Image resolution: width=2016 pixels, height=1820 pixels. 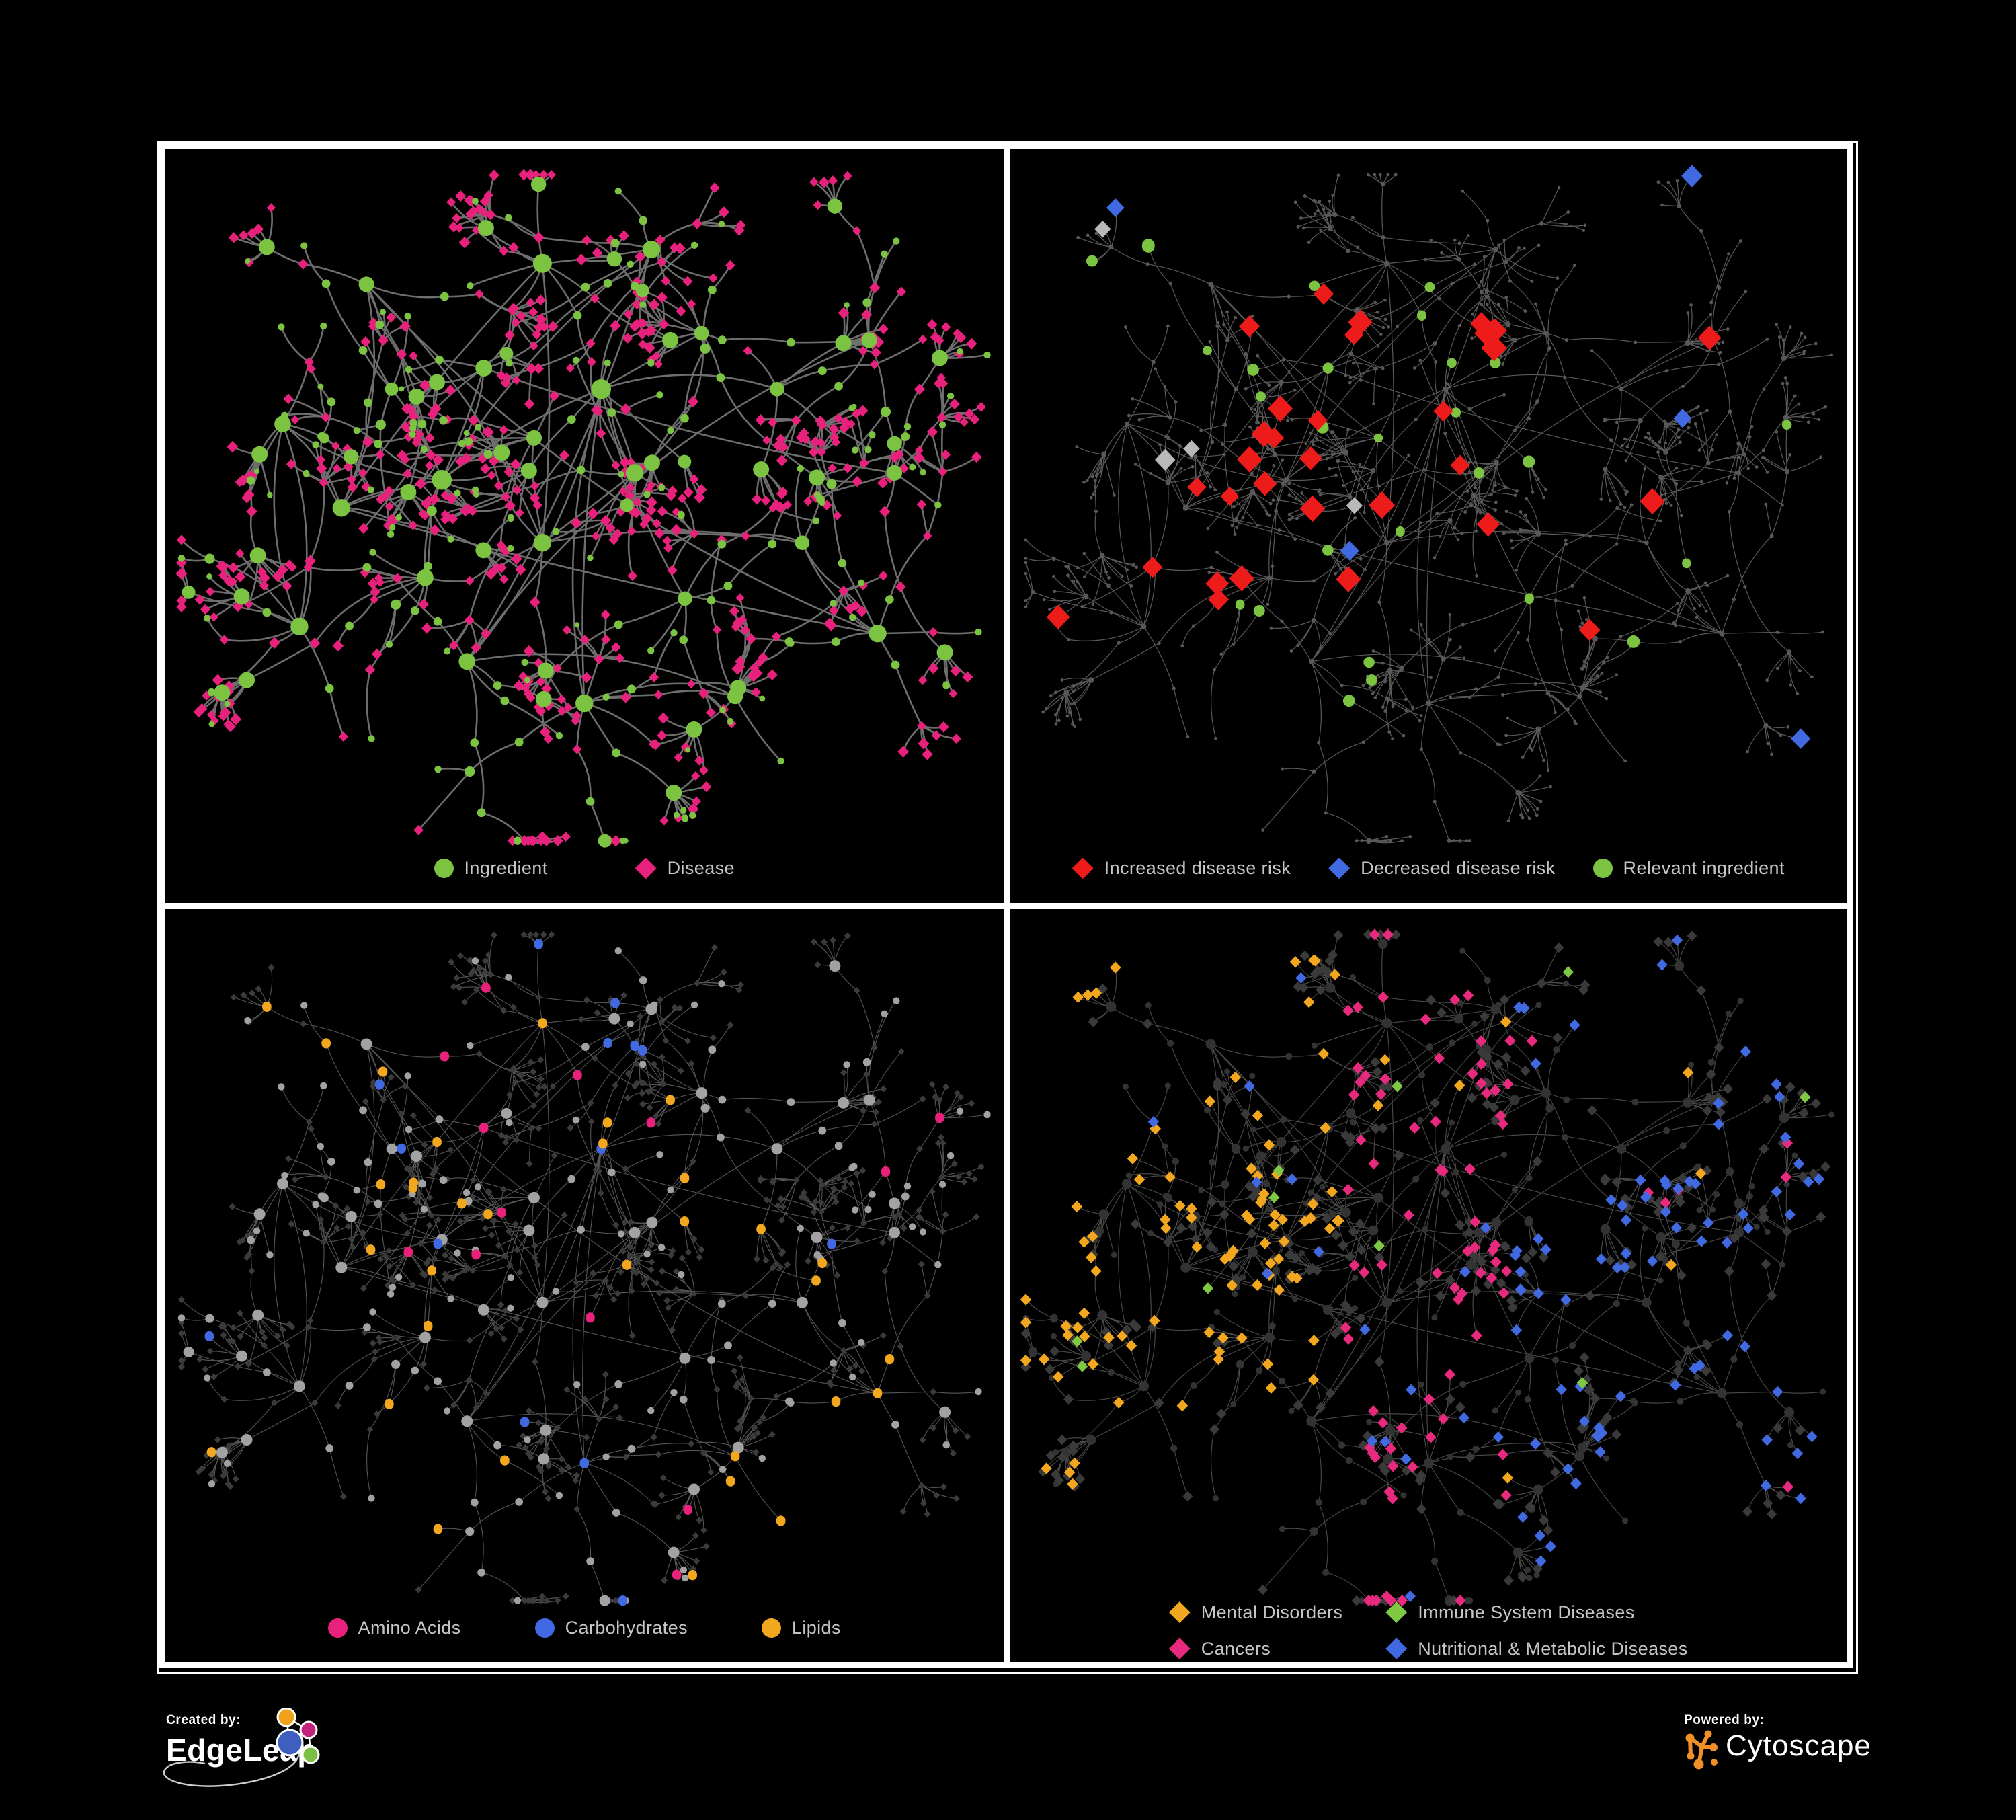 What do you see at coordinates (409, 1628) in the screenshot?
I see `legend-label: Amino Acids` at bounding box center [409, 1628].